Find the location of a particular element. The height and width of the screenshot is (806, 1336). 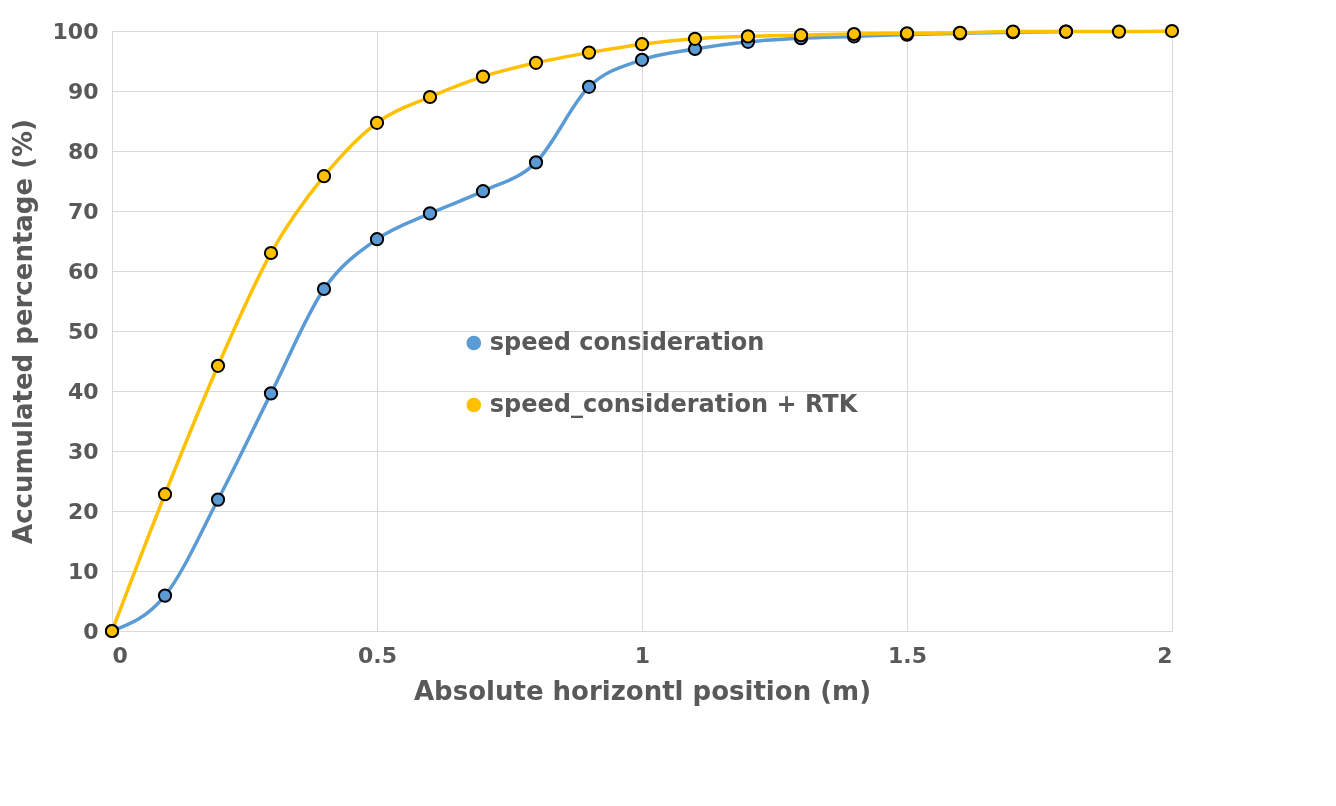

y-tick-label: 10 is located at coordinates (83, 571).